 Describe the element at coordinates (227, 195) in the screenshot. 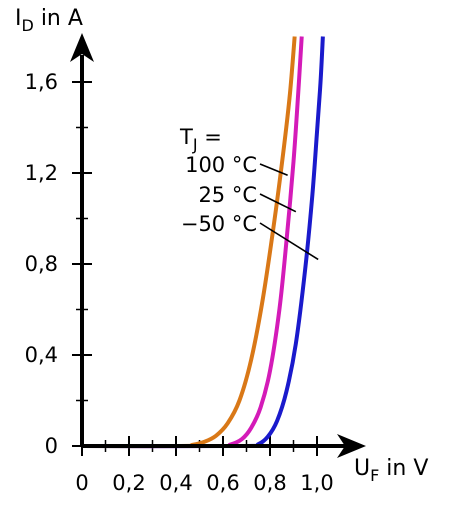

I see `legend-entry: 25 °C` at that location.